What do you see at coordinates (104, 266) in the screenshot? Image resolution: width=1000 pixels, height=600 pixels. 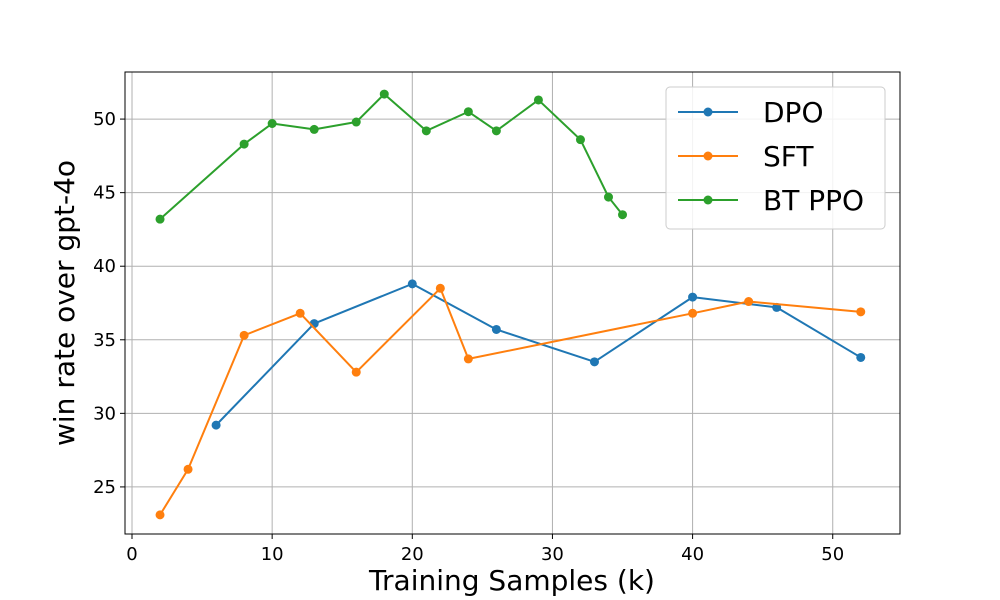 I see `y-tick-label: 40` at bounding box center [104, 266].